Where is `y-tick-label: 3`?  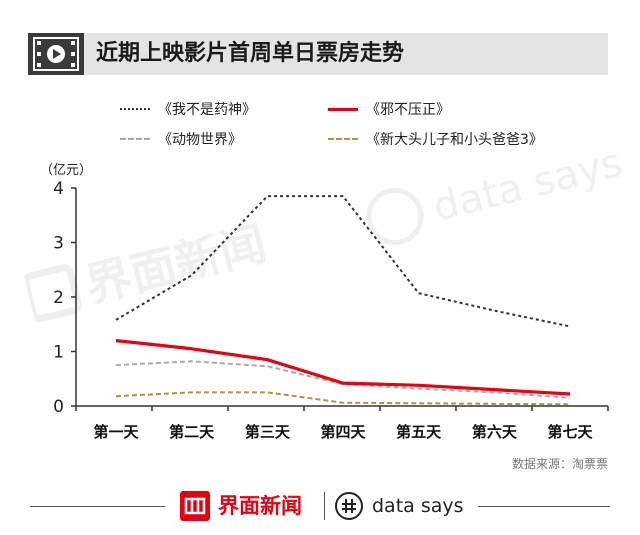
y-tick-label: 3 is located at coordinates (58, 244).